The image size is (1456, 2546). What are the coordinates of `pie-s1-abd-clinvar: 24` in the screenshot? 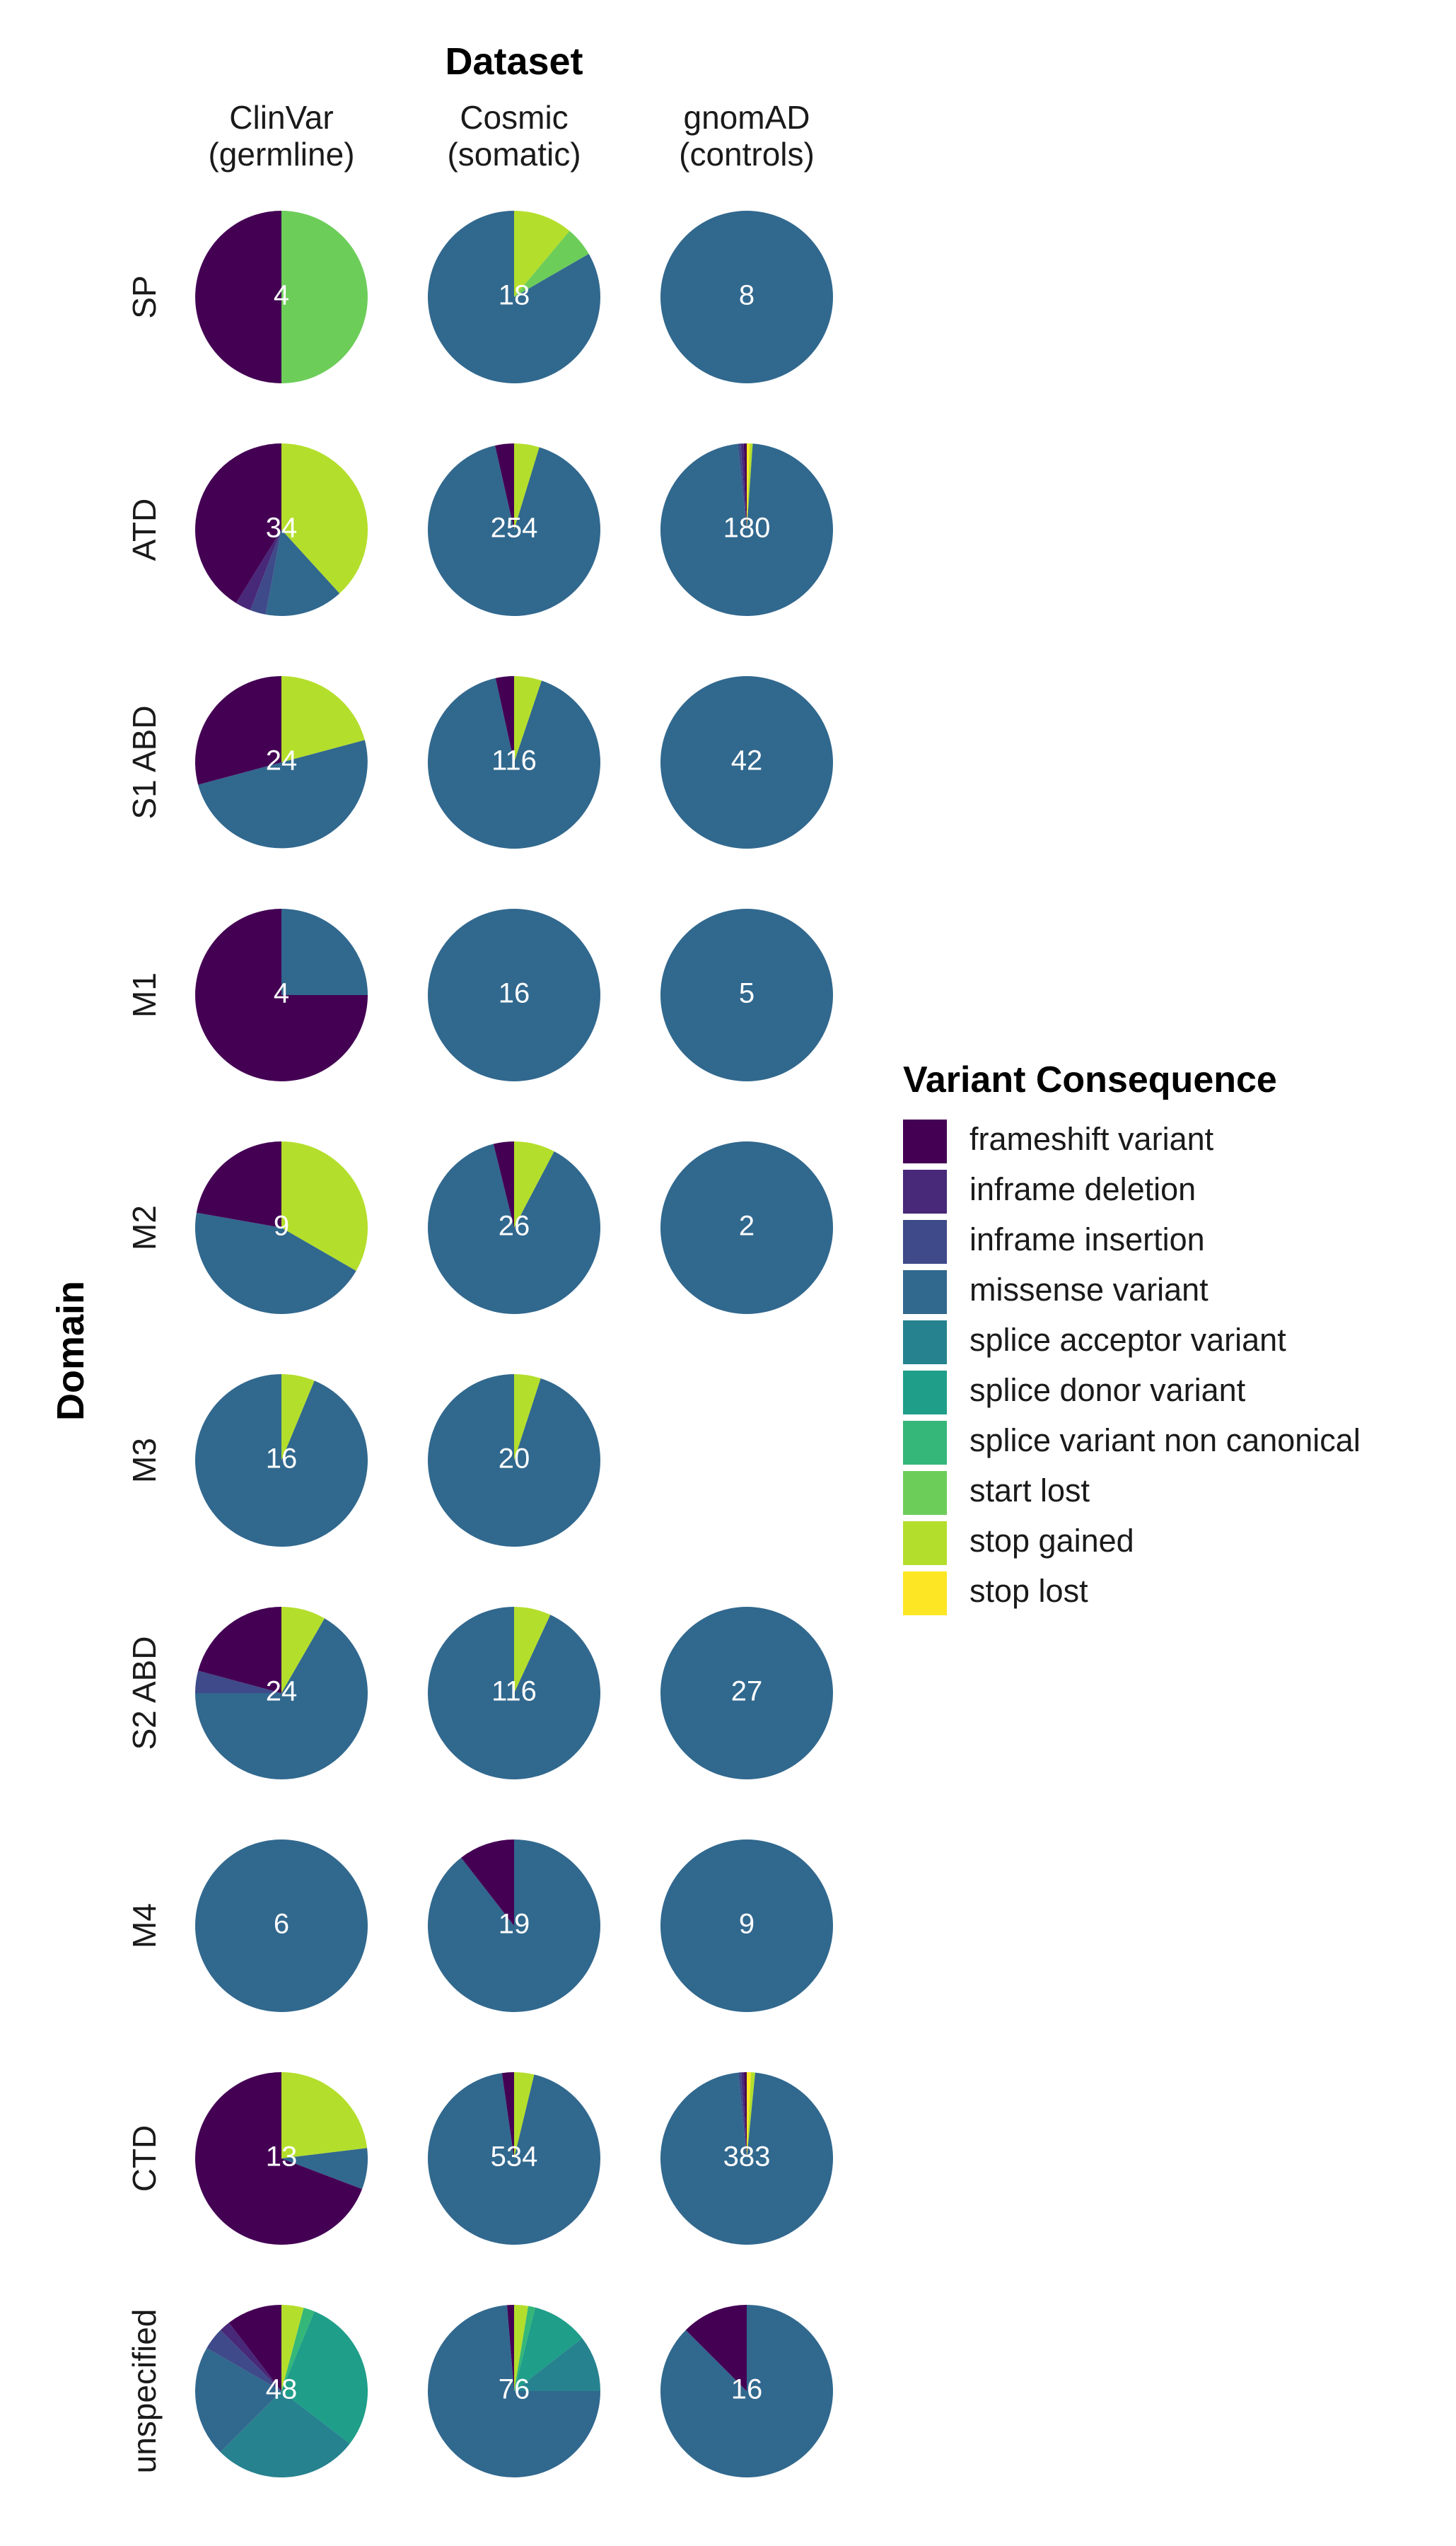 It's located at (282, 762).